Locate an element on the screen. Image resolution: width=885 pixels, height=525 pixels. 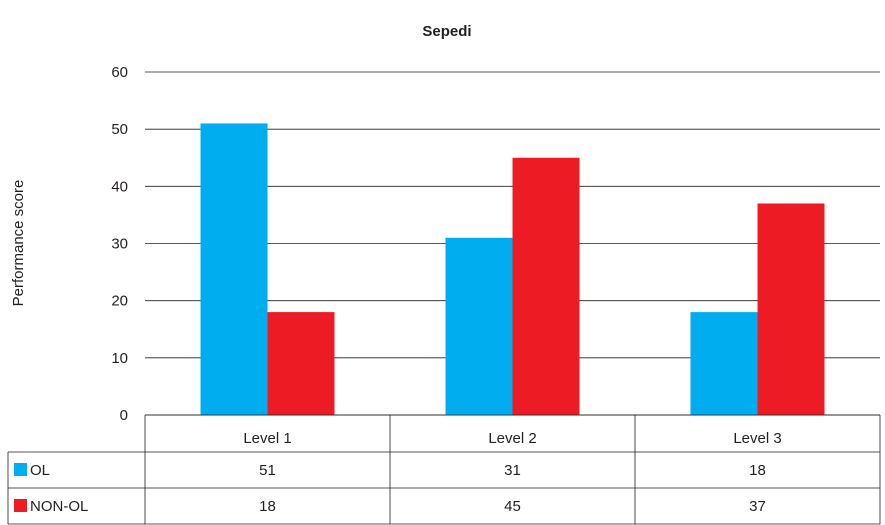
data-label: 51 is located at coordinates (267, 470).